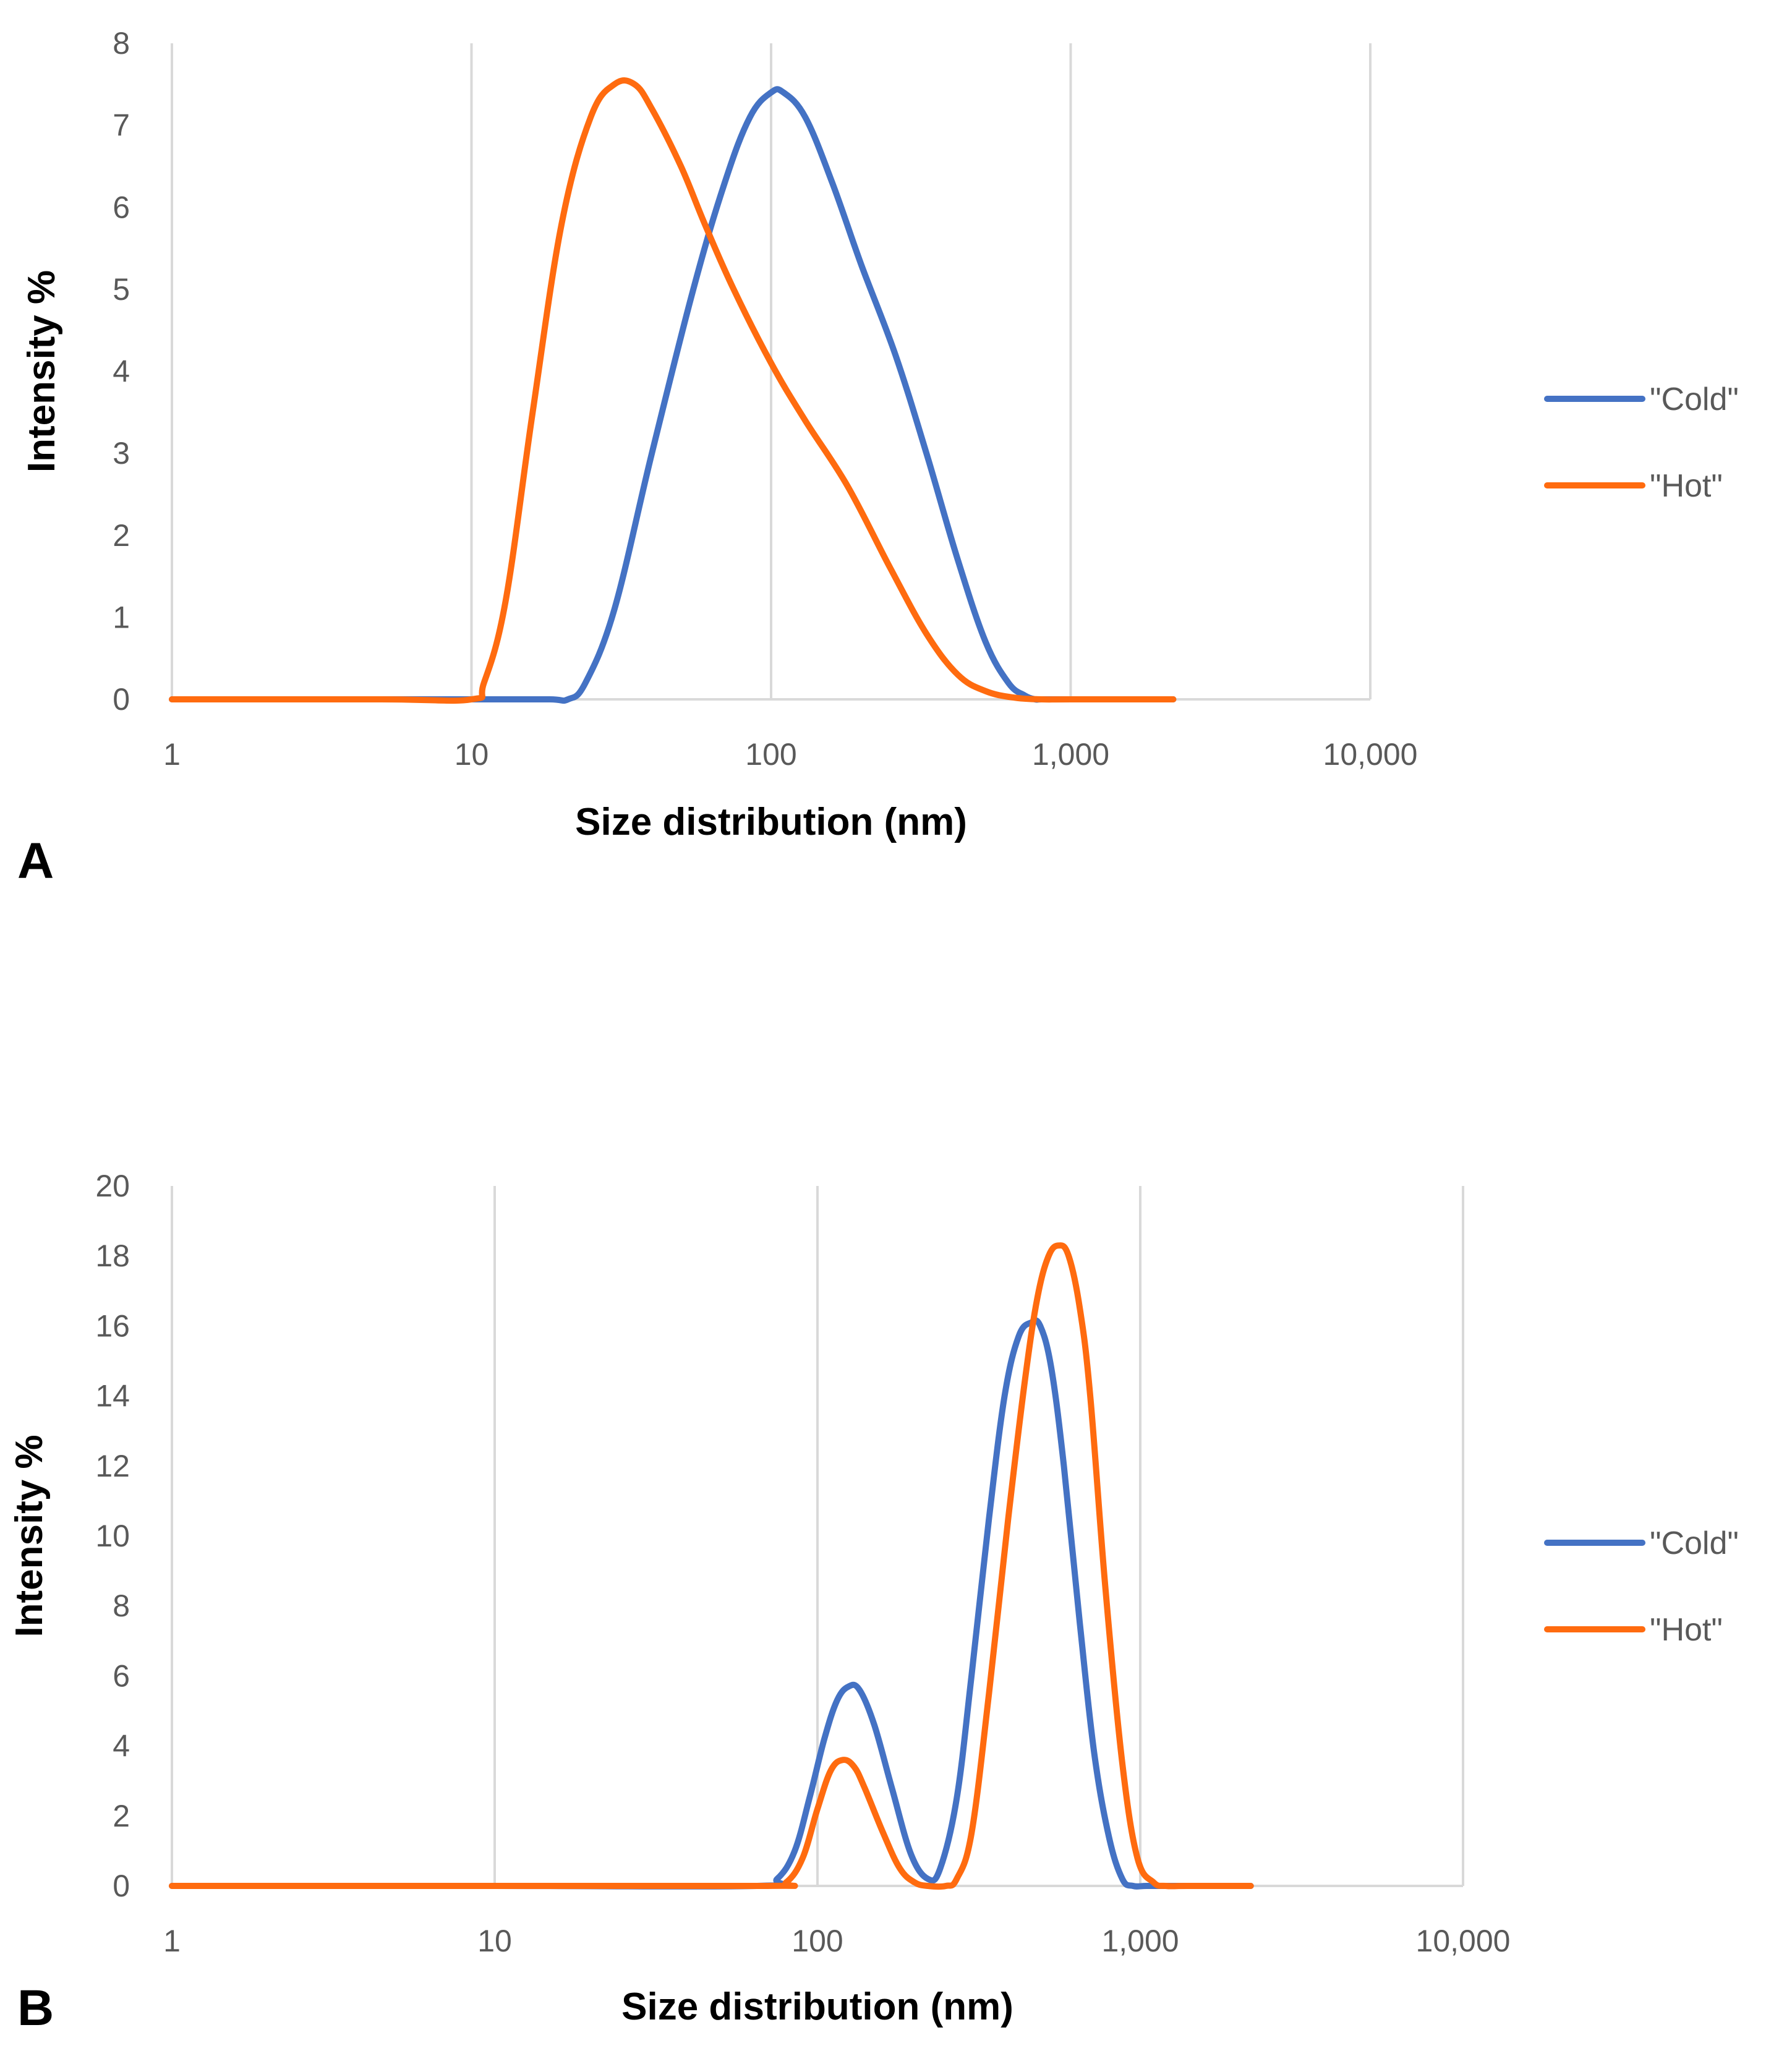  What do you see at coordinates (112, 1326) in the screenshot?
I see `y-tick-label: 16` at bounding box center [112, 1326].